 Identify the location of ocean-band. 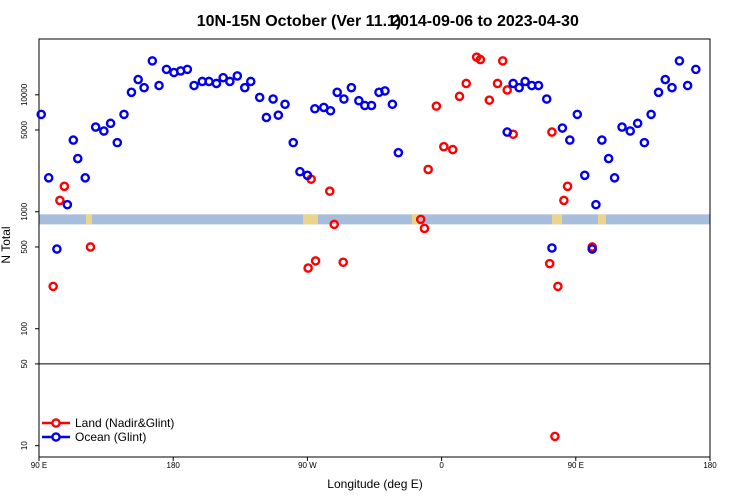
(374, 219).